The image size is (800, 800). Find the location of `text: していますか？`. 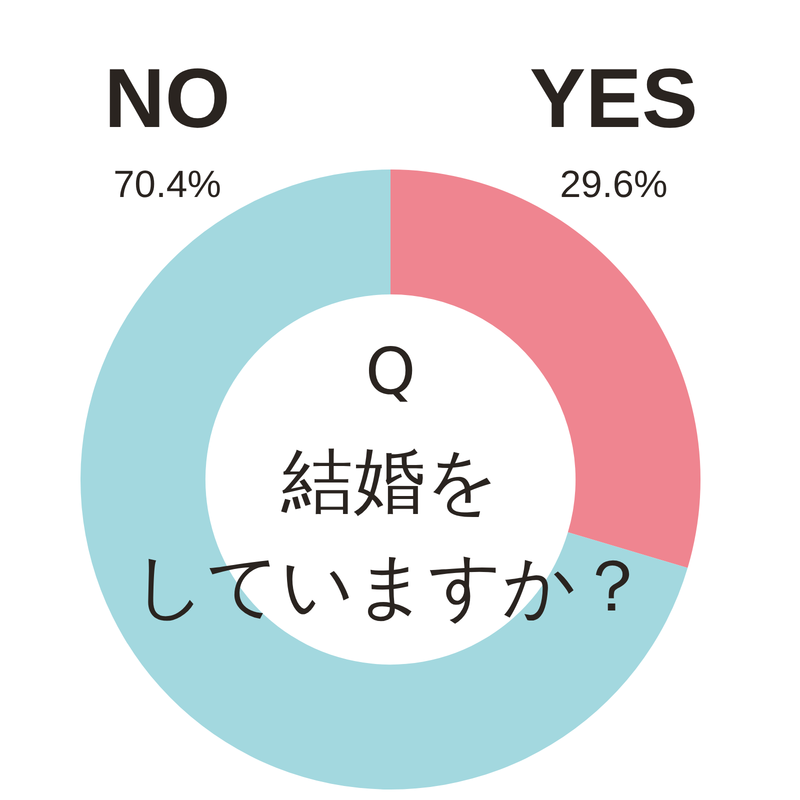

text: していますか？ is located at coordinates (390, 586).